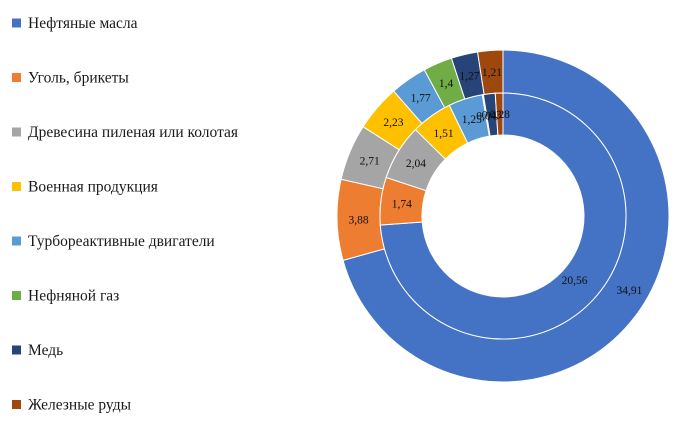  I want to click on inner-ring-label-item-5: 1,25, so click(472, 120).